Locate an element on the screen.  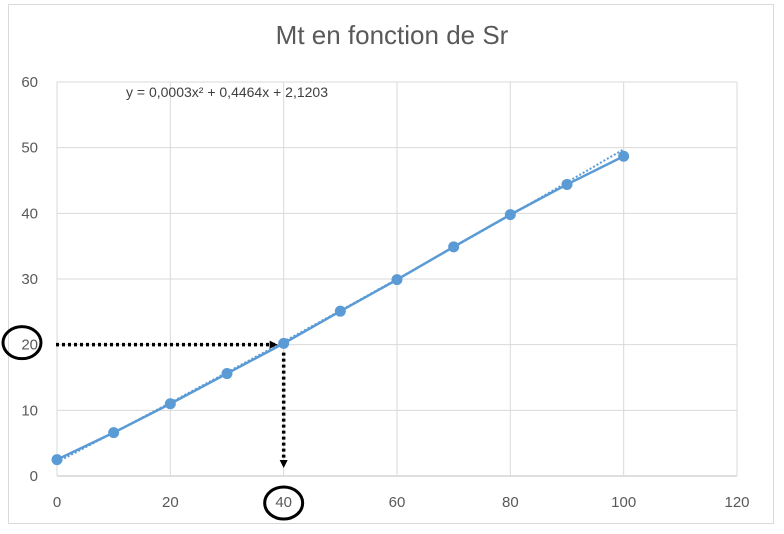
x-tick-label: 60 is located at coordinates (397, 502).